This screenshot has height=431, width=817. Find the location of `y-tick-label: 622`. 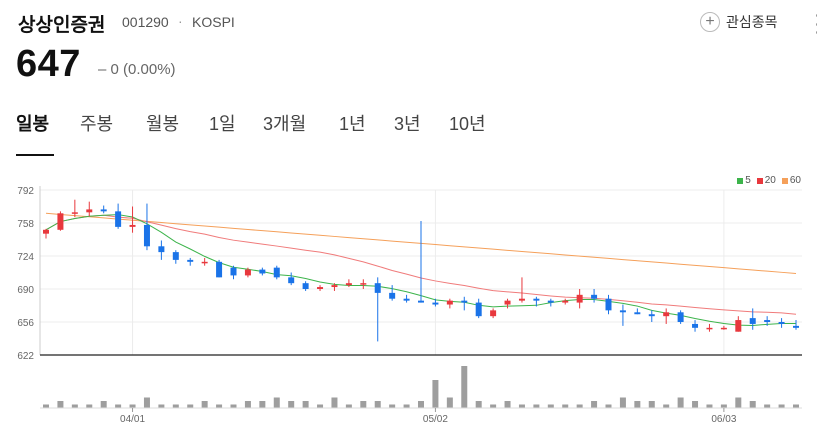

y-tick-label: 622 is located at coordinates (25, 356).